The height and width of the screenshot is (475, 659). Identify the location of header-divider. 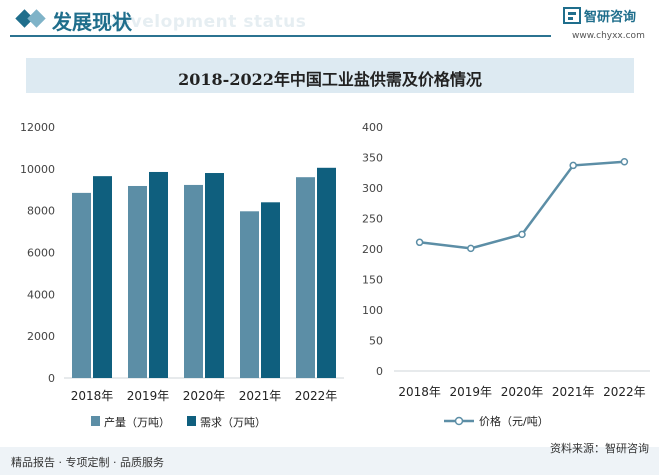
(280, 36).